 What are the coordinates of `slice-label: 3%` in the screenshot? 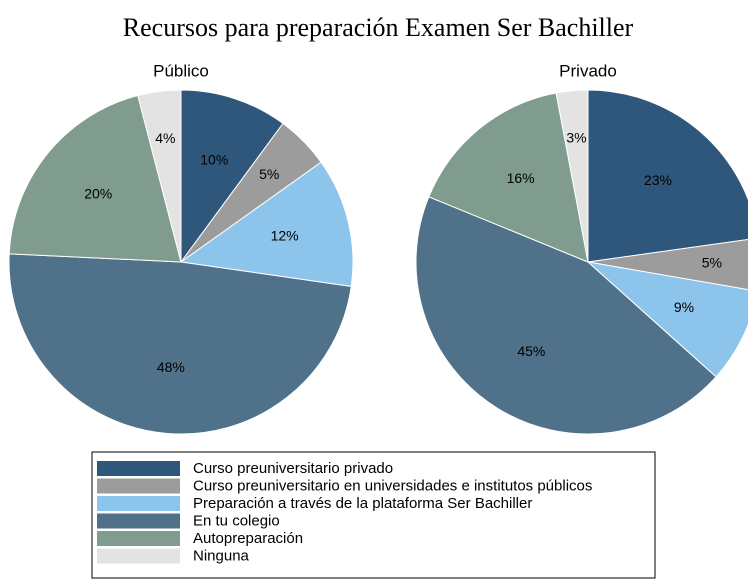 It's located at (576, 137).